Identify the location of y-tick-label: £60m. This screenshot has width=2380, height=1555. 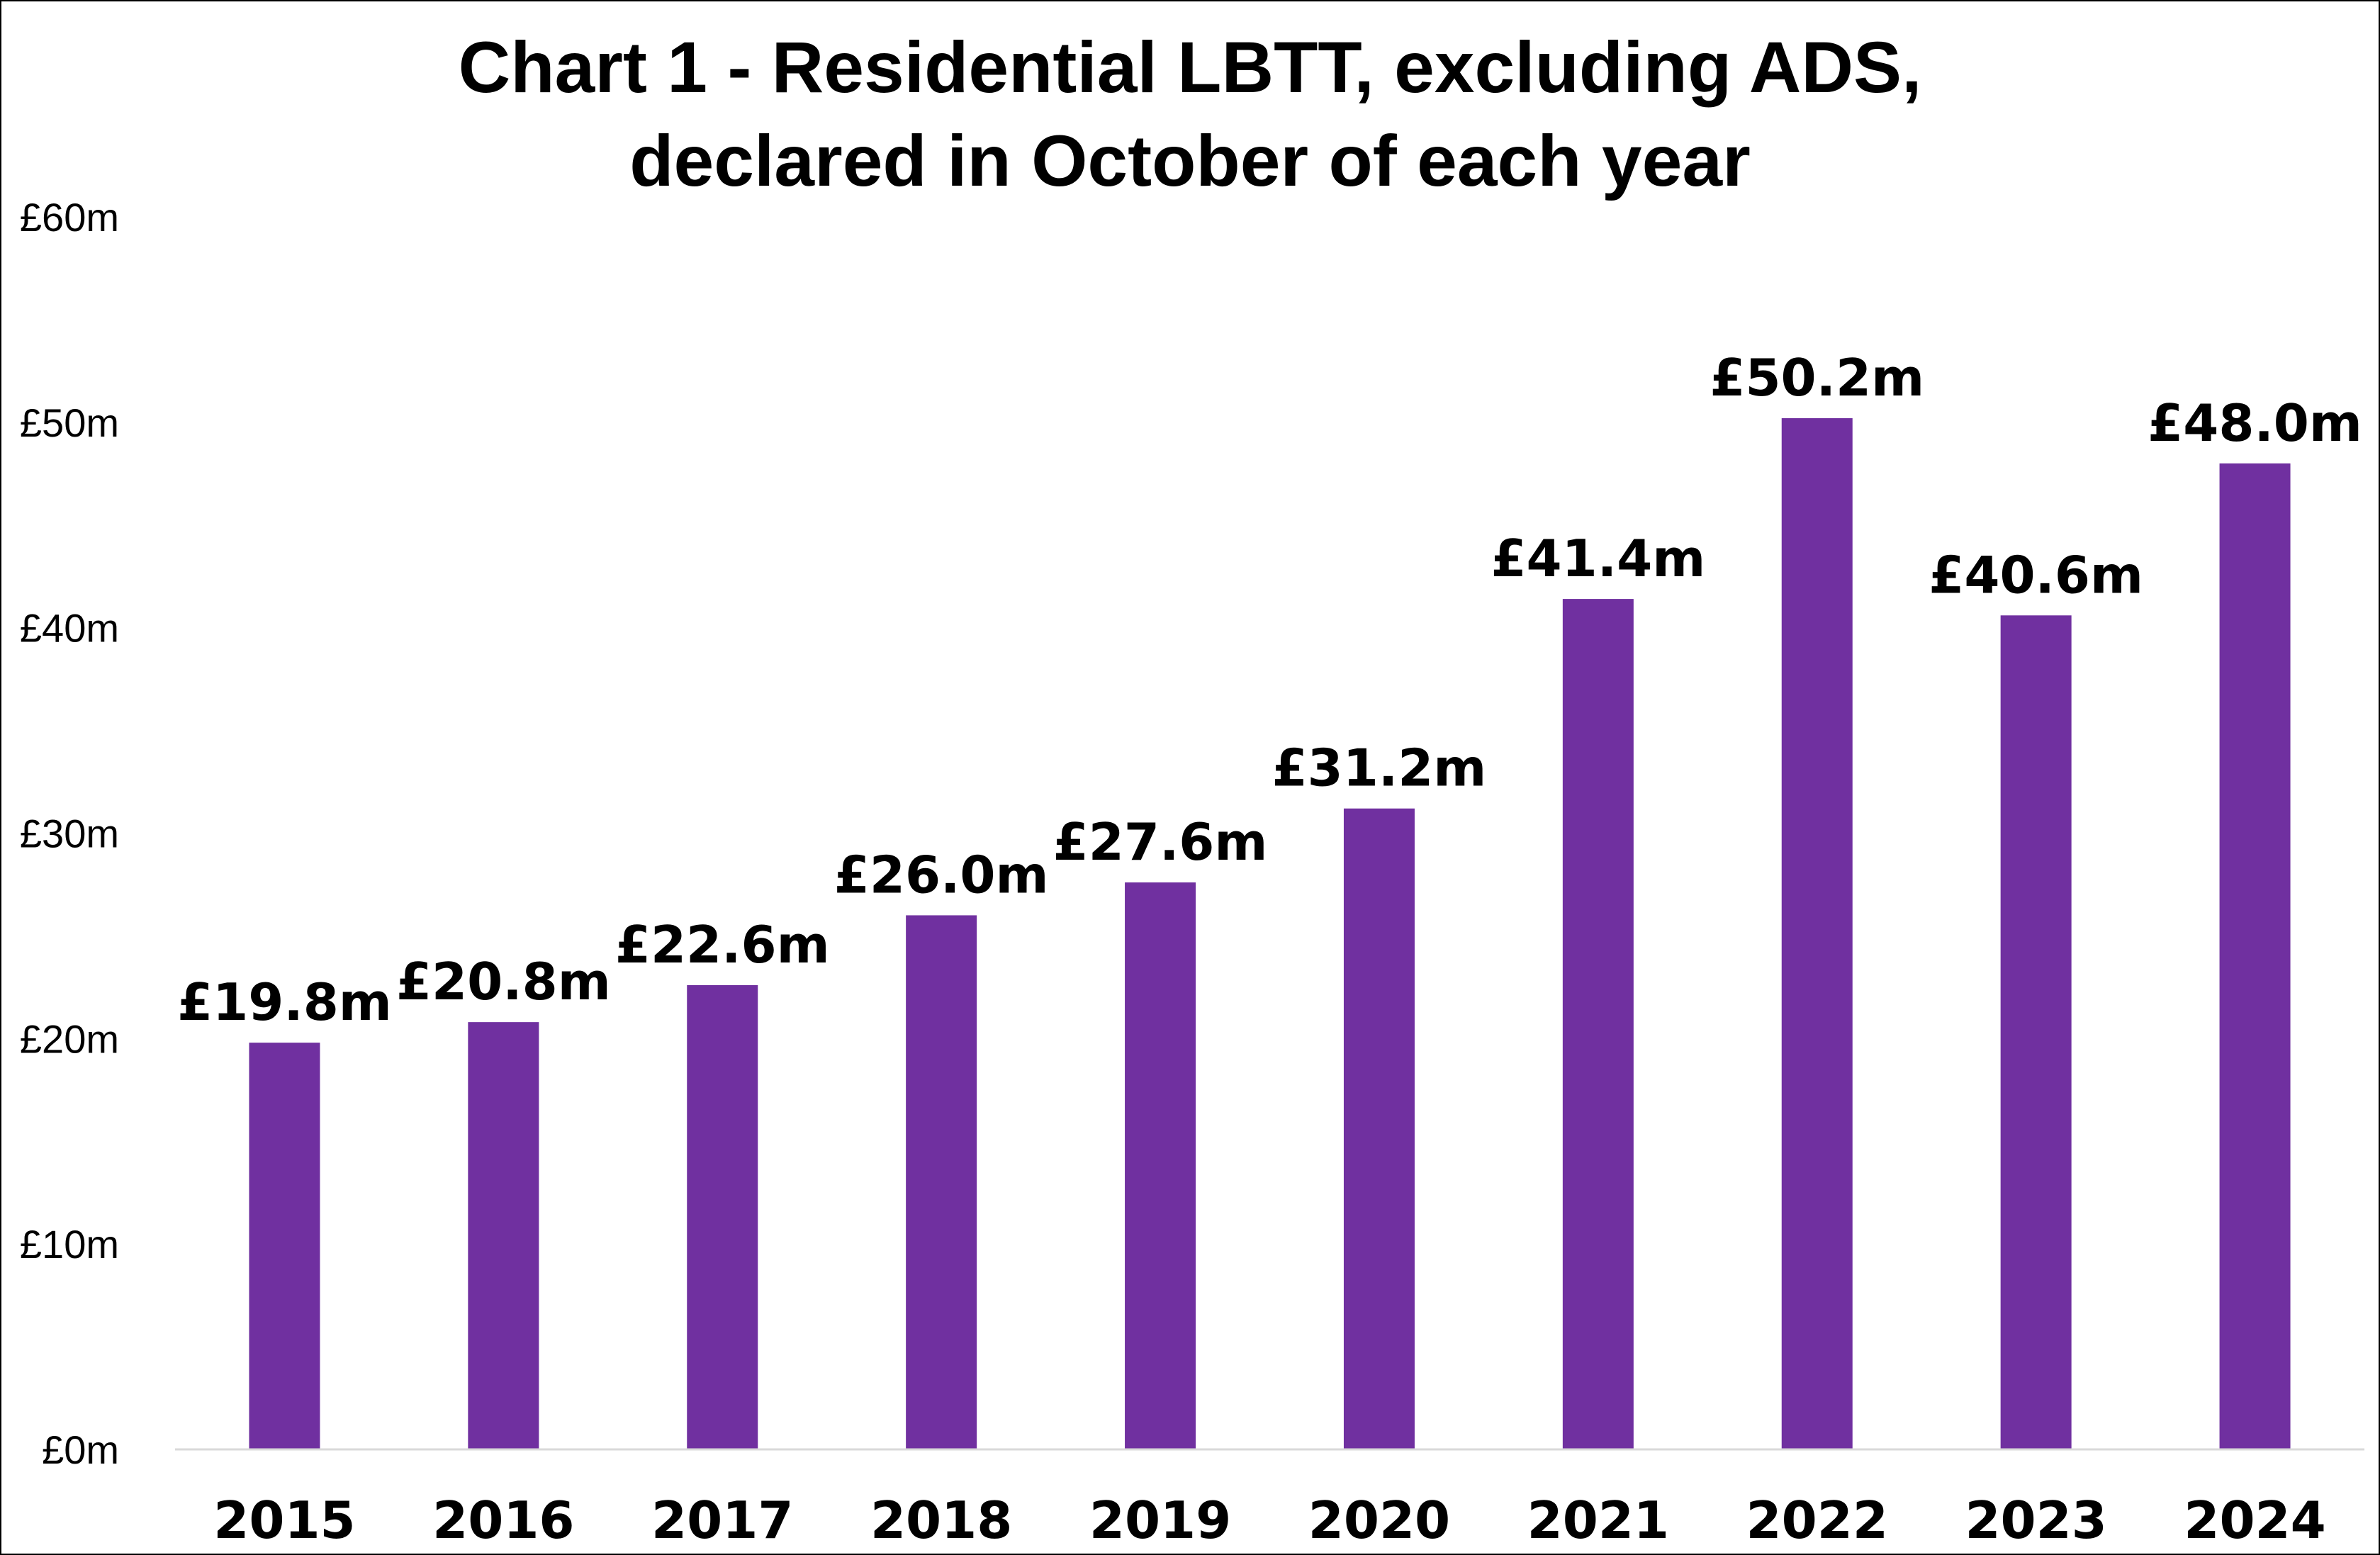
(70, 217).